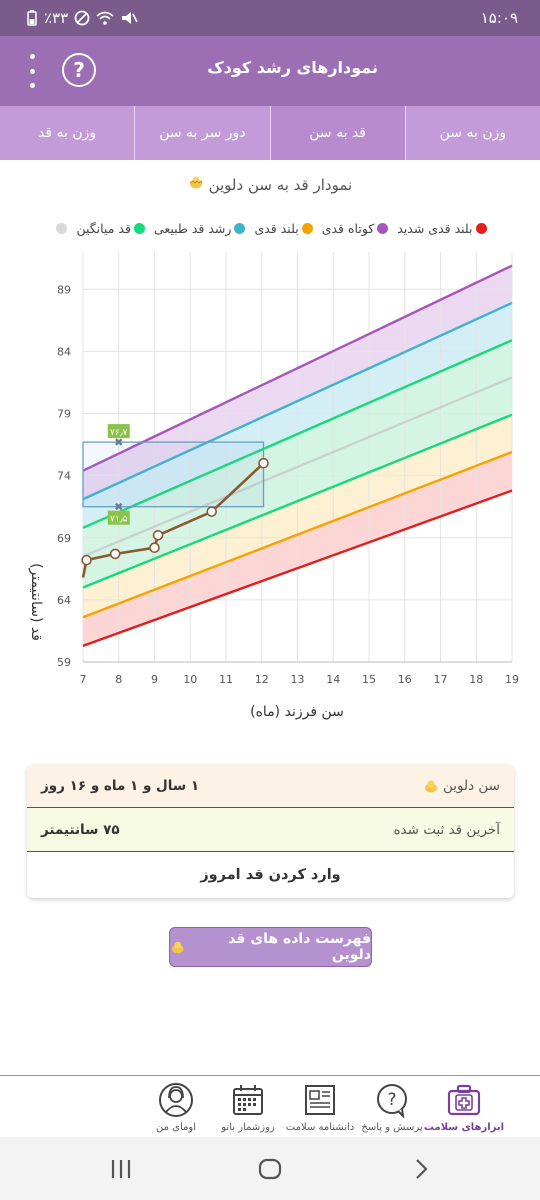  I want to click on last-height-row: آخرین قد ثبت شده ۷۵ سانتیمتر, so click(270, 830).